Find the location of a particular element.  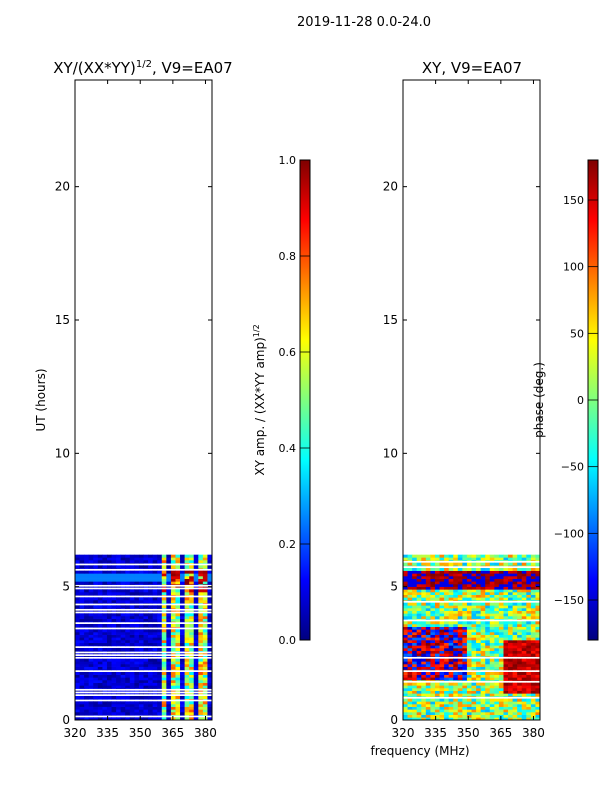

phase-ytick-label: 20 is located at coordinates (390, 187).